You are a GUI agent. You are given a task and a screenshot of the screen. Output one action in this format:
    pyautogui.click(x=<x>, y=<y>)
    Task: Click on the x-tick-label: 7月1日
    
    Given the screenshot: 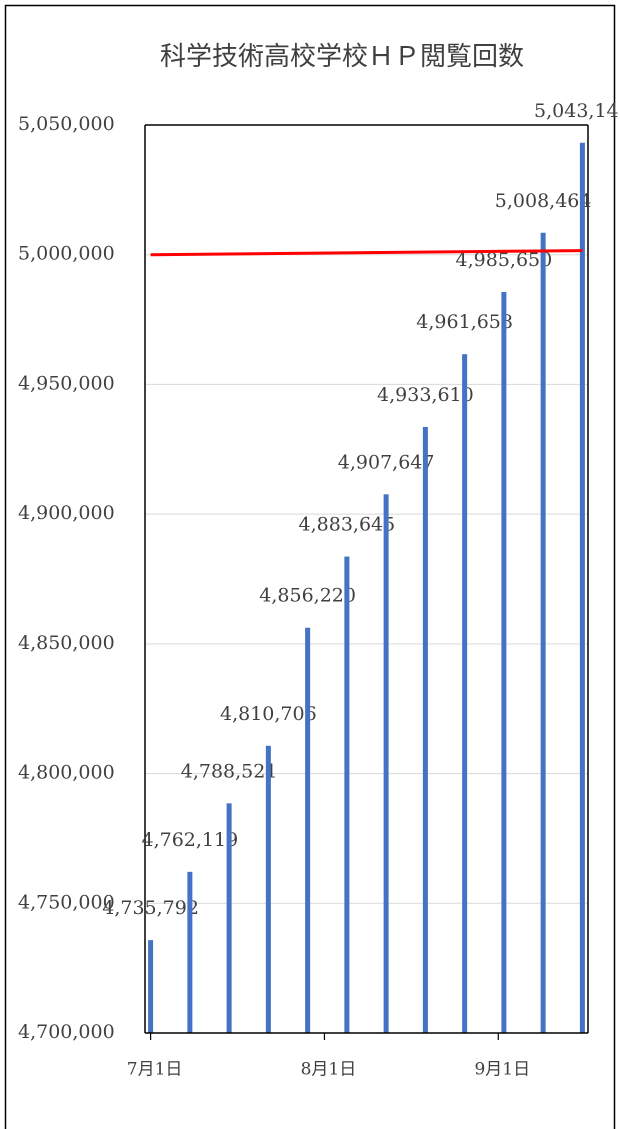 What is the action you would take?
    pyautogui.click(x=155, y=1070)
    